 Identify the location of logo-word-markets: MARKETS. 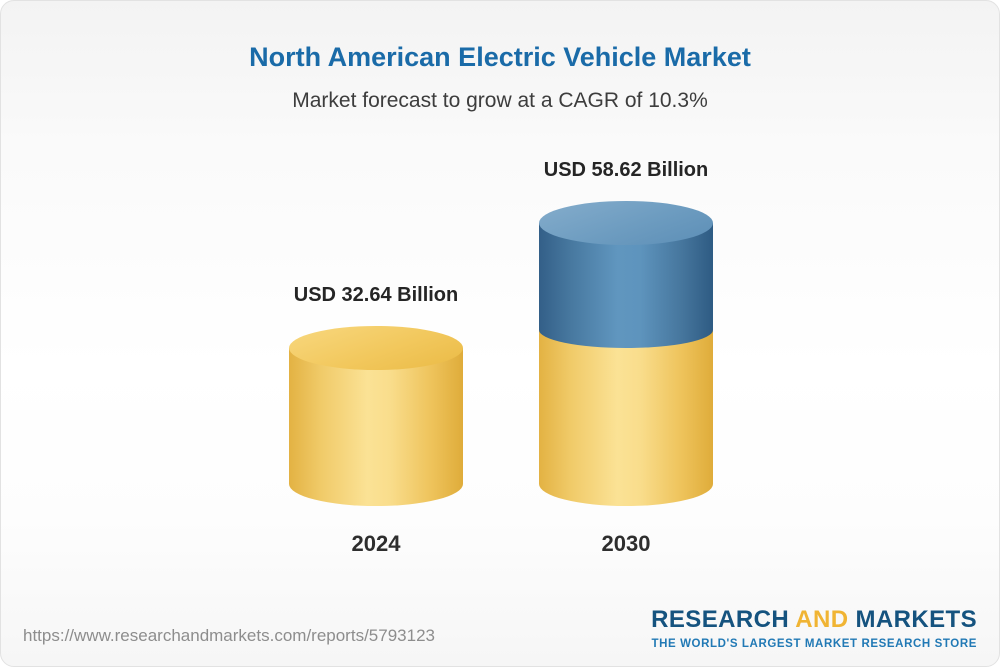
(916, 619).